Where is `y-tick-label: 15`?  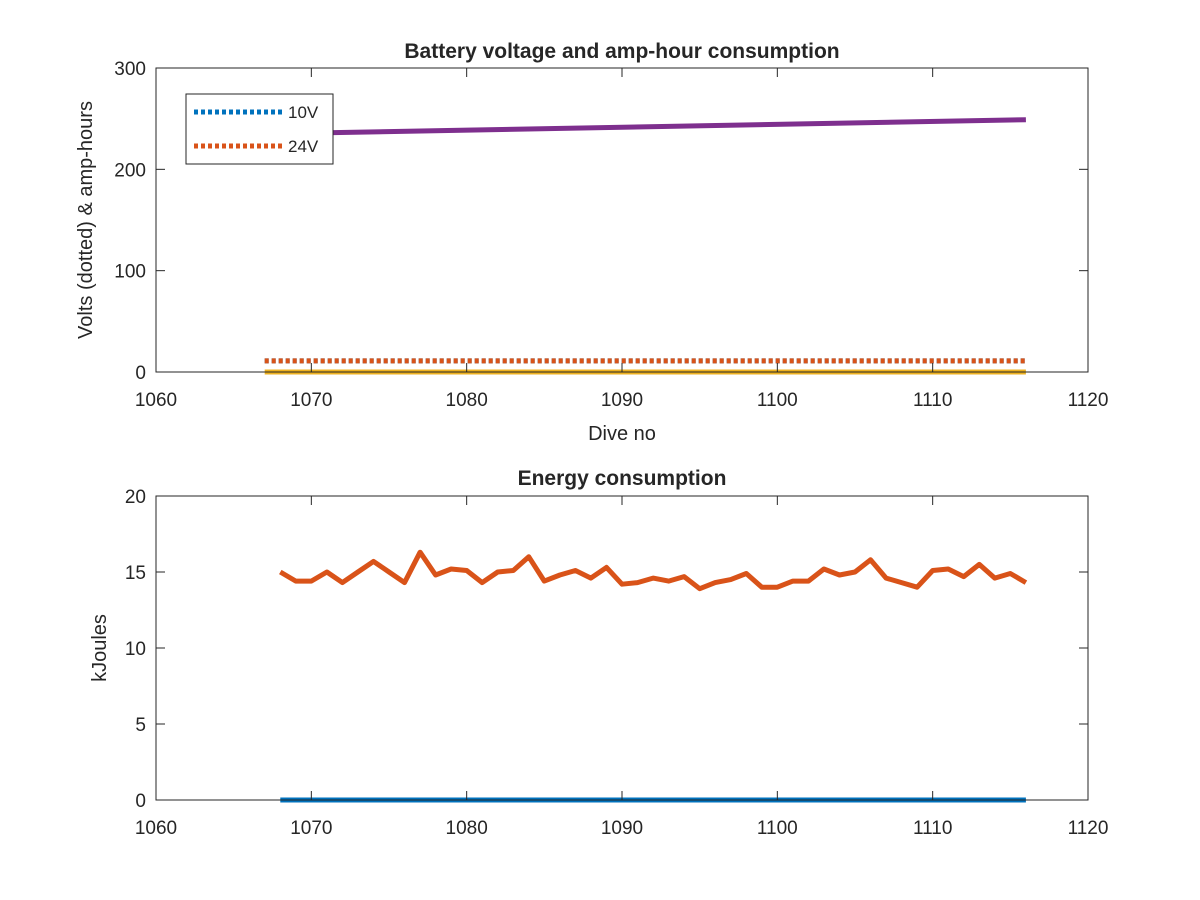 y-tick-label: 15 is located at coordinates (135, 573).